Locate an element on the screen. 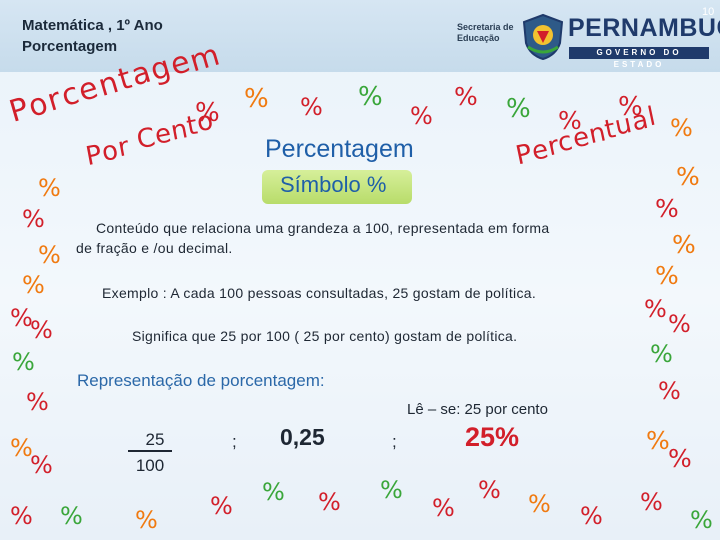  por-cento-curved-word: Por Cento is located at coordinates (149, 139).